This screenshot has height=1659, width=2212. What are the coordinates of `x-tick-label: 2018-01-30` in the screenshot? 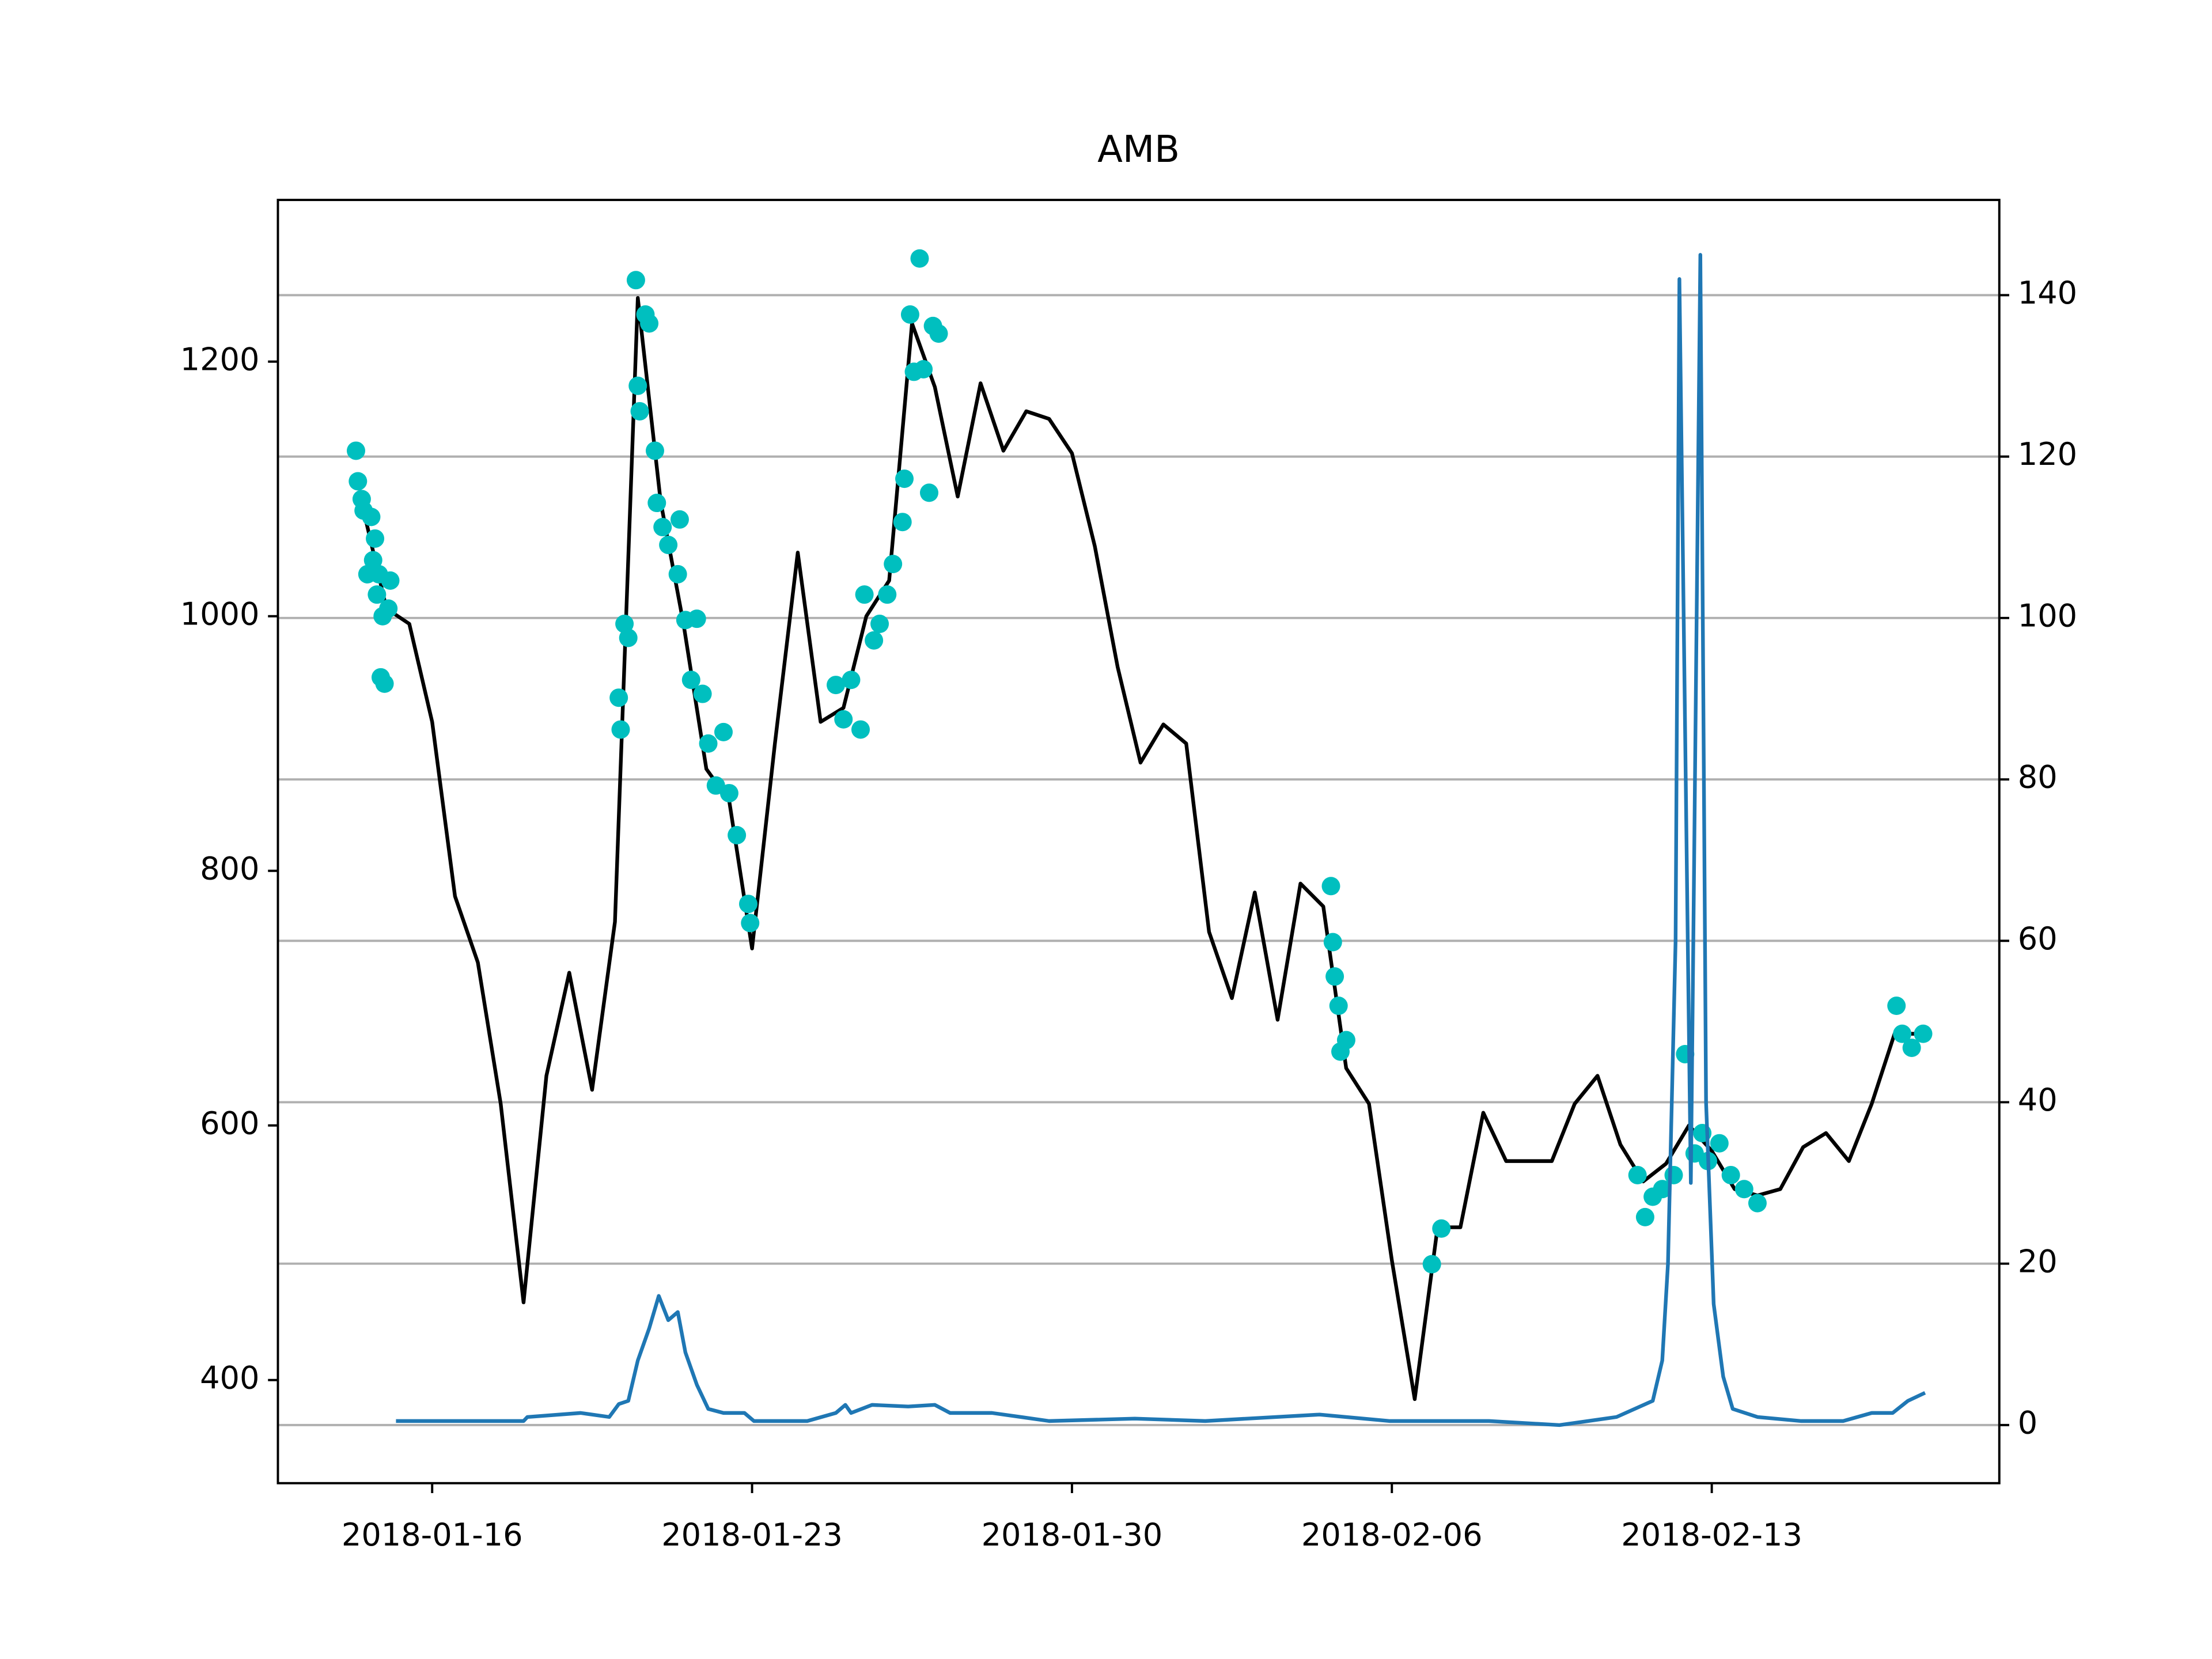 It's located at (1072, 1535).